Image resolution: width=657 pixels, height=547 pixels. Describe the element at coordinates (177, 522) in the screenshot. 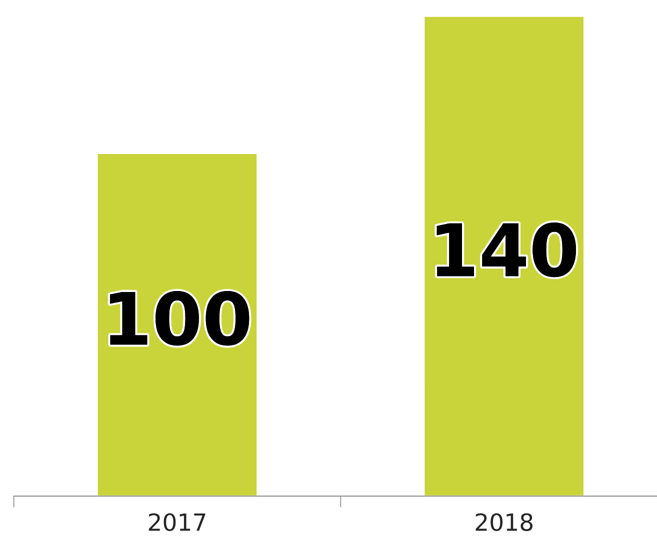

I see `x-tick-label: 2017` at that location.